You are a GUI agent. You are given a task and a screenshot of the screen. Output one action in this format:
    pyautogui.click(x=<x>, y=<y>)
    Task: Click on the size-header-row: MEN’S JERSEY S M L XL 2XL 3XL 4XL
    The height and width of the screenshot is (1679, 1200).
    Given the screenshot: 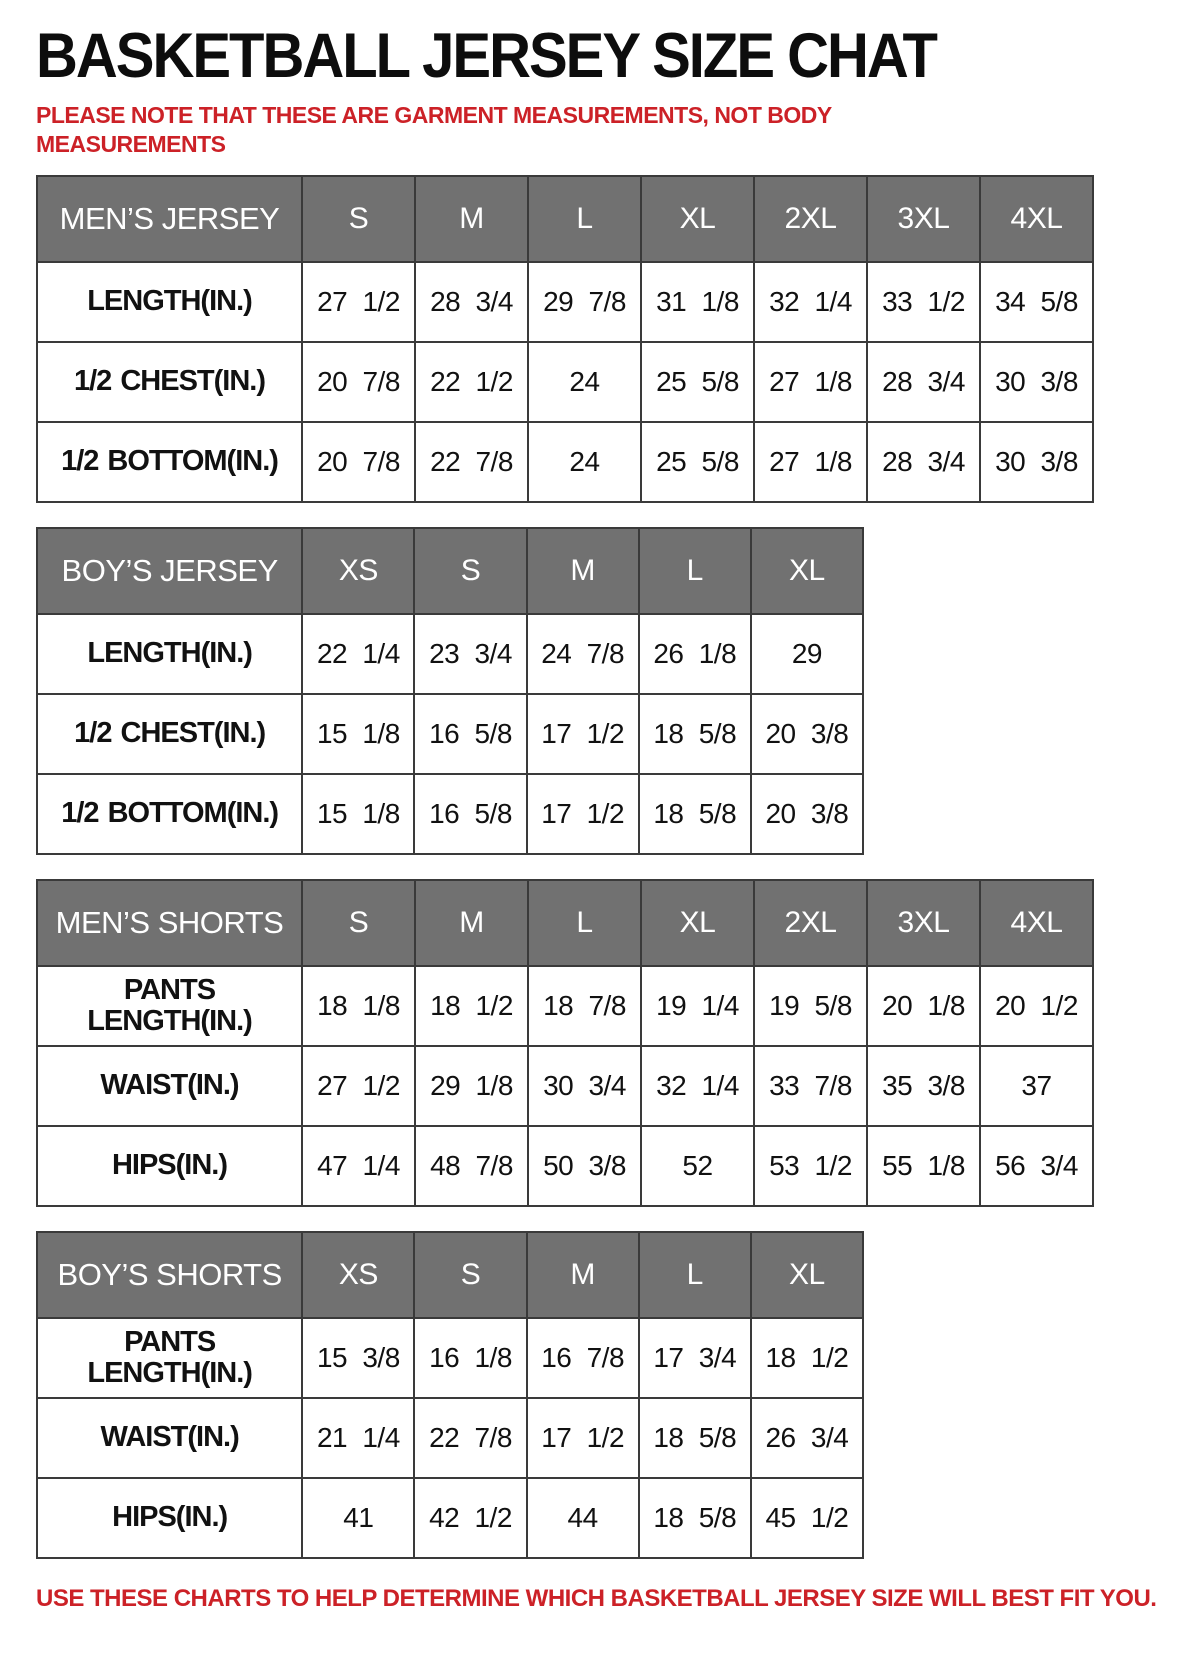 What is the action you would take?
    pyautogui.click(x=565, y=218)
    